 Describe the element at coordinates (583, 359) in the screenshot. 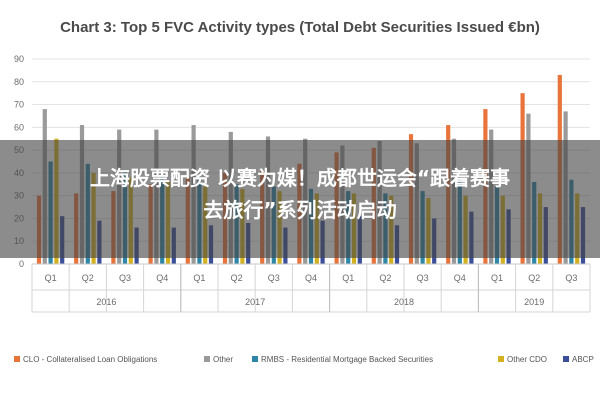

I see `legend-label: ABCP` at that location.